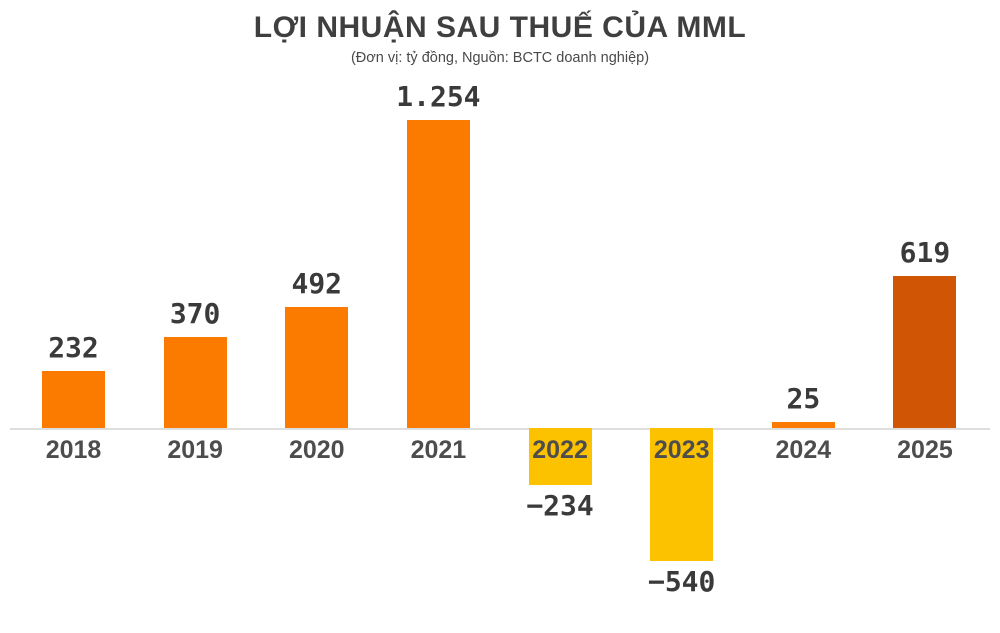  What do you see at coordinates (438, 96) in the screenshot?
I see `value-label-2021: 1.254` at bounding box center [438, 96].